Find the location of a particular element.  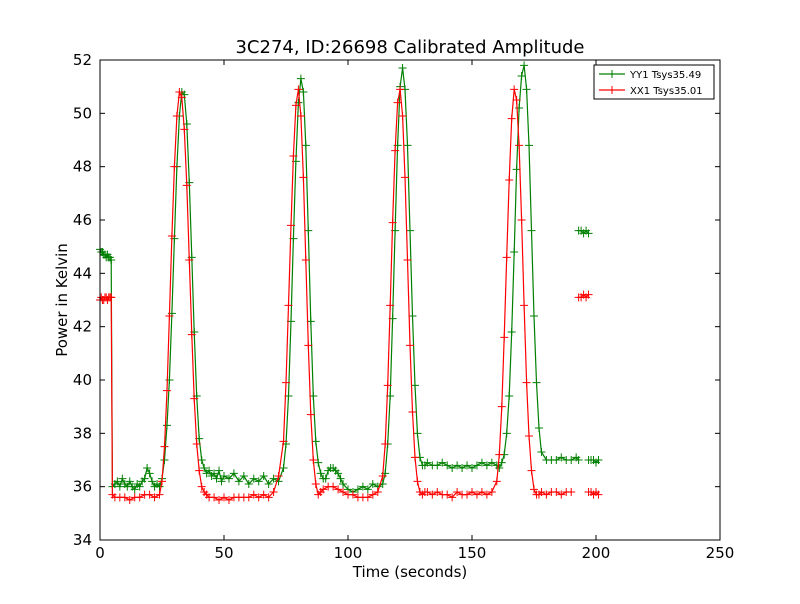

legend-label: YY1 Tsys35.49 is located at coordinates (665, 75).